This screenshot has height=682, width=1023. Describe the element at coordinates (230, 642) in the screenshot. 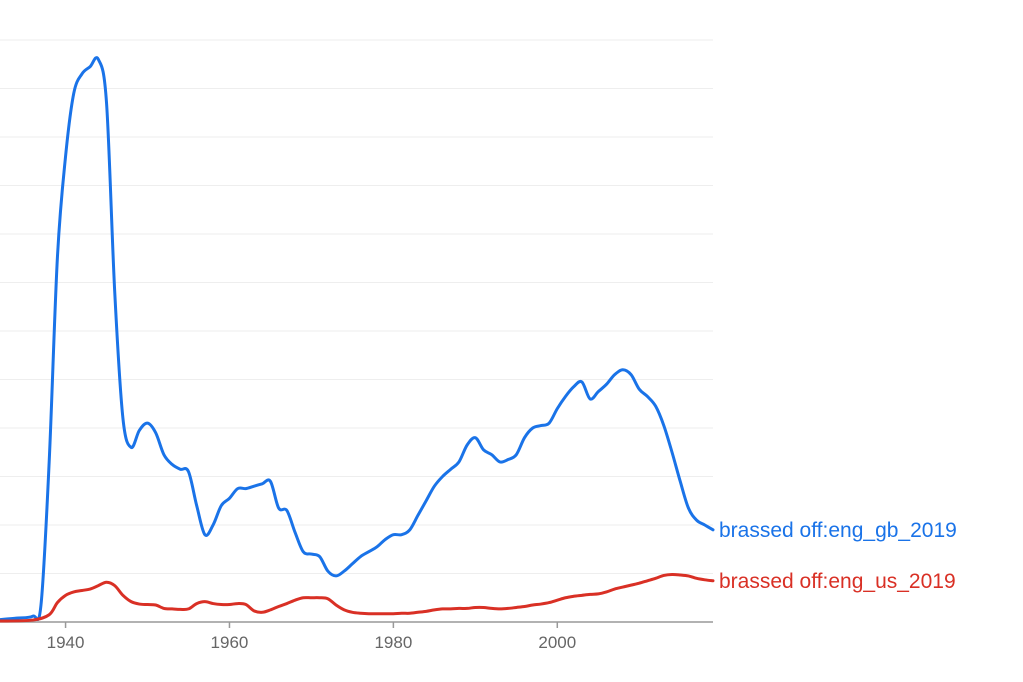

I see `x-tick-label: 1960` at that location.